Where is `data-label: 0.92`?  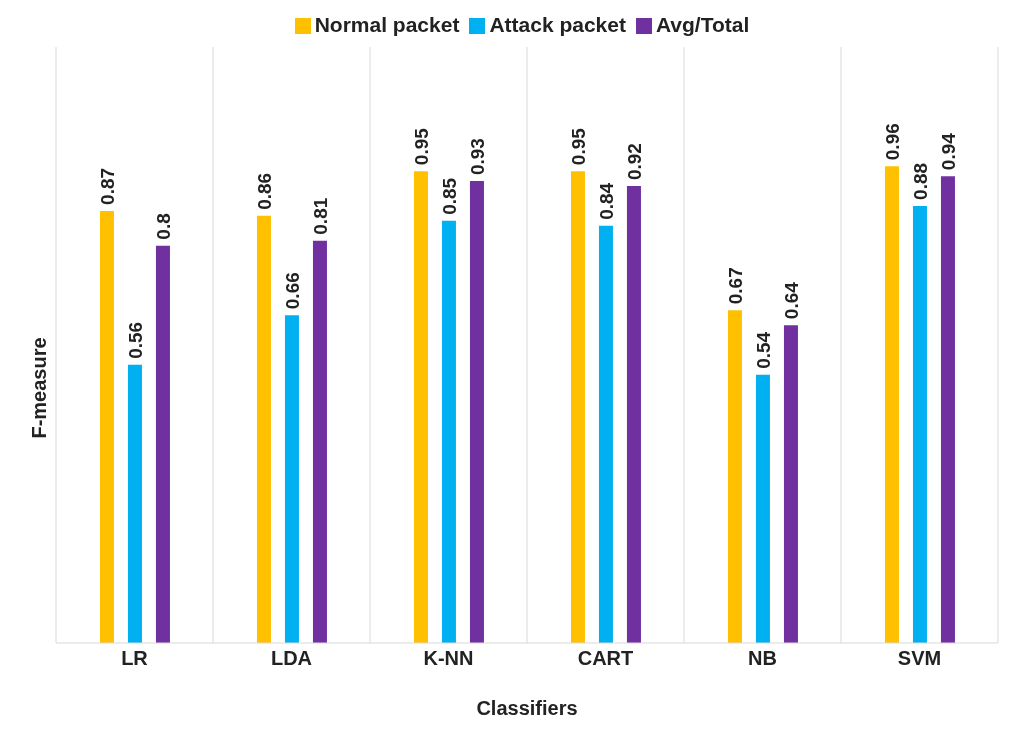 data-label: 0.92 is located at coordinates (634, 162).